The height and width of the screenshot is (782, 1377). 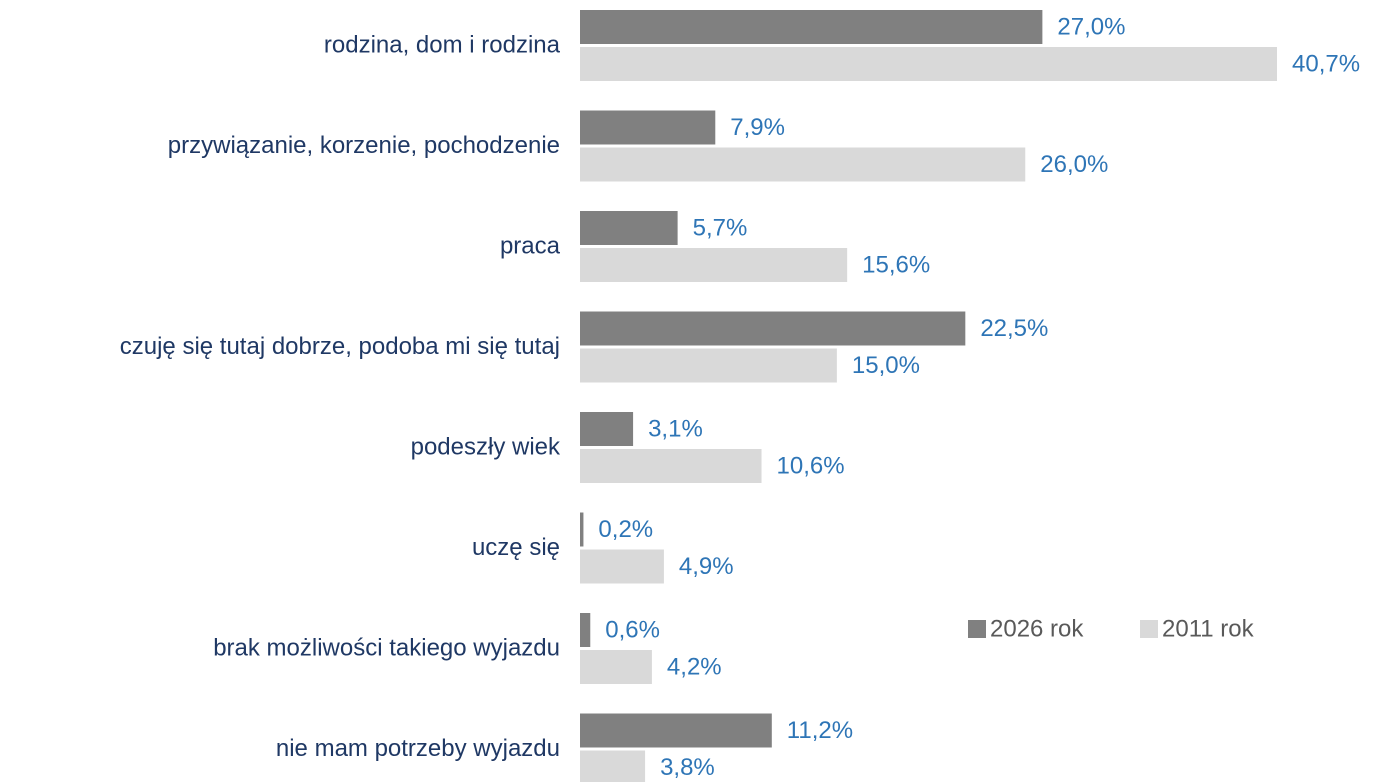 What do you see at coordinates (720, 227) in the screenshot?
I see `value-label: 5,7%` at bounding box center [720, 227].